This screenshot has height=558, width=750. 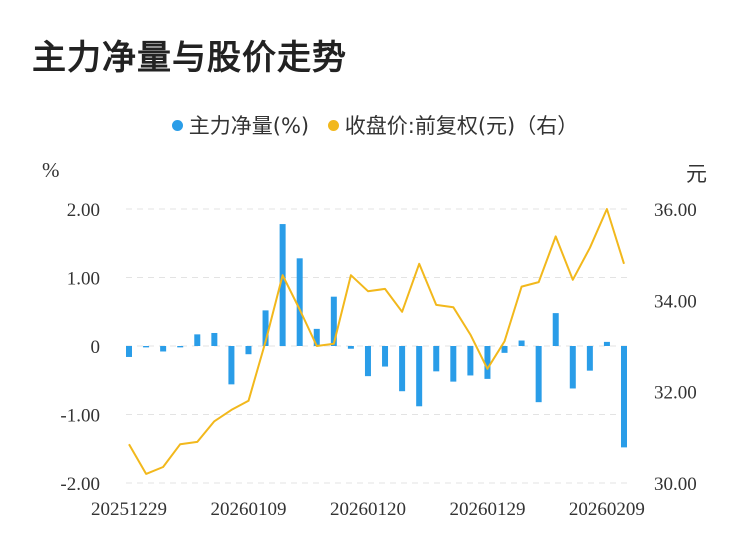 I want to click on x-axis-tick-label: 20260209, so click(x=607, y=509).